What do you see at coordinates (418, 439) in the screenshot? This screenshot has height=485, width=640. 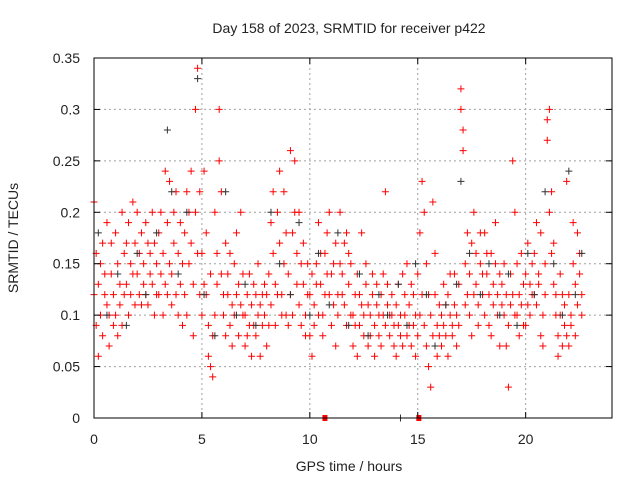 I see `x-tick-label: 15` at bounding box center [418, 439].